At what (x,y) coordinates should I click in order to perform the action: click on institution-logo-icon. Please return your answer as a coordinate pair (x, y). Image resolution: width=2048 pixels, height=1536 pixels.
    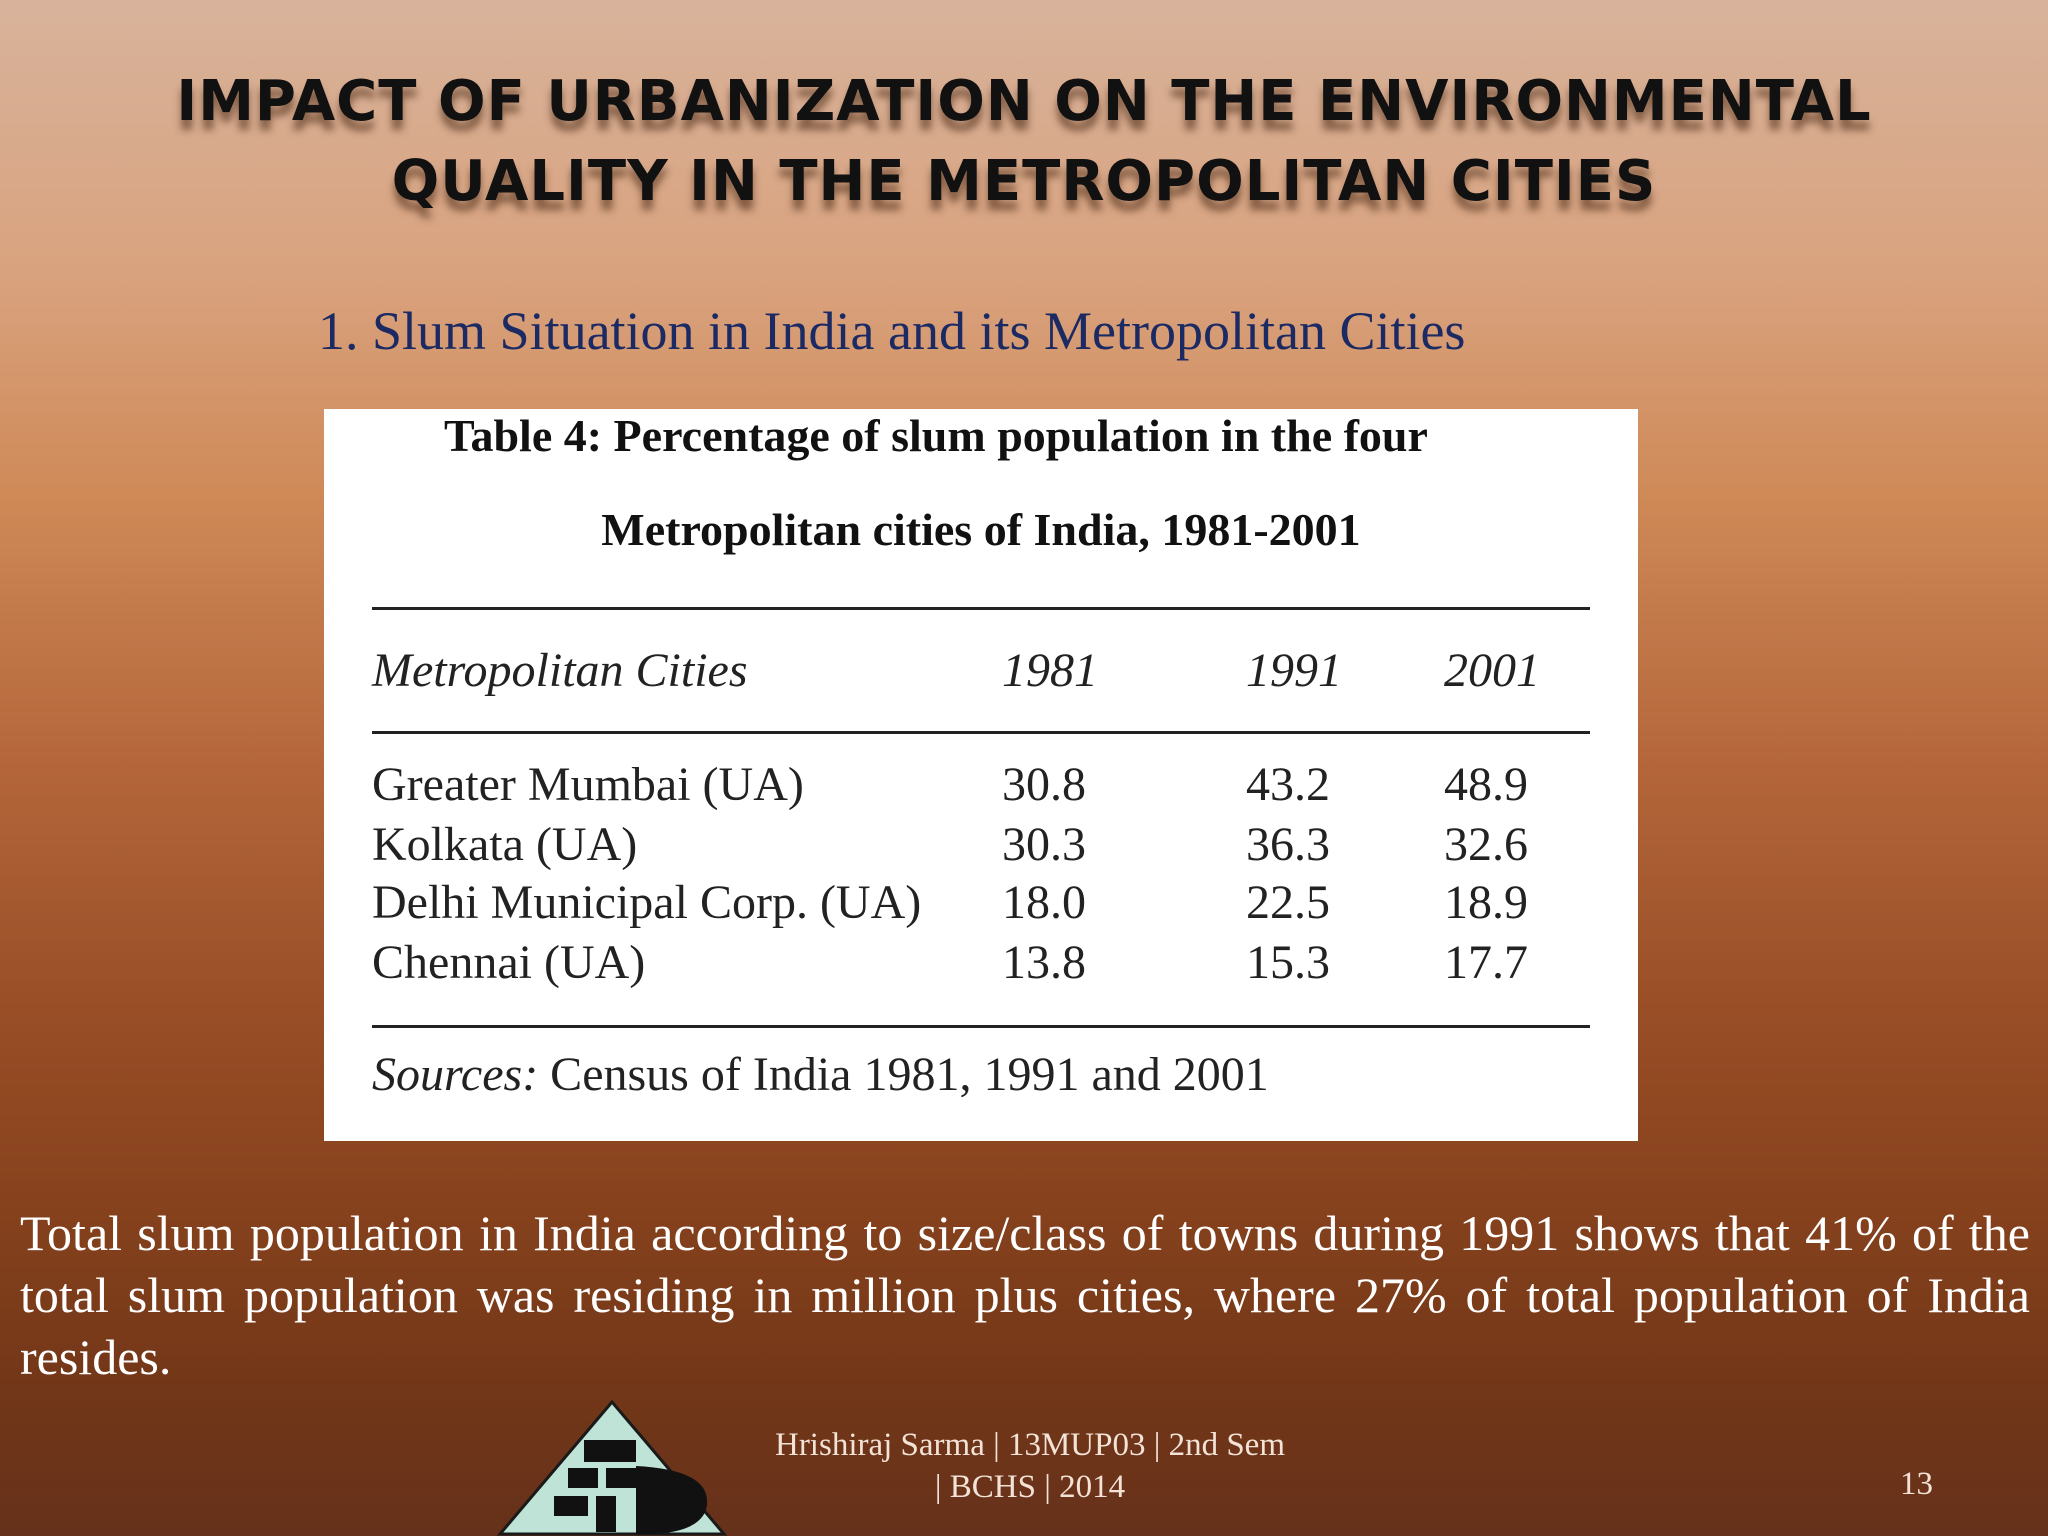
    Looking at the image, I should click on (612, 1468).